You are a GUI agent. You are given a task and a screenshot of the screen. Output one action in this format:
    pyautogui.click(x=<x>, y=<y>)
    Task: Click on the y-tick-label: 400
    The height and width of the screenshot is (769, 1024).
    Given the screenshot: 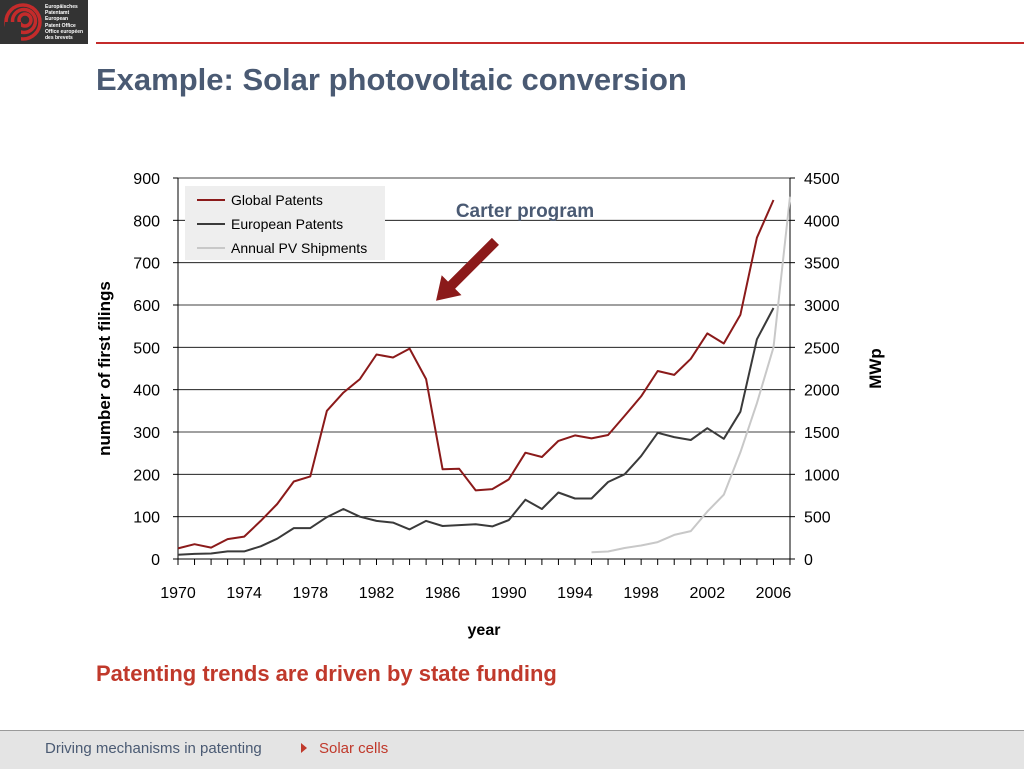 What is the action you would take?
    pyautogui.click(x=146, y=391)
    